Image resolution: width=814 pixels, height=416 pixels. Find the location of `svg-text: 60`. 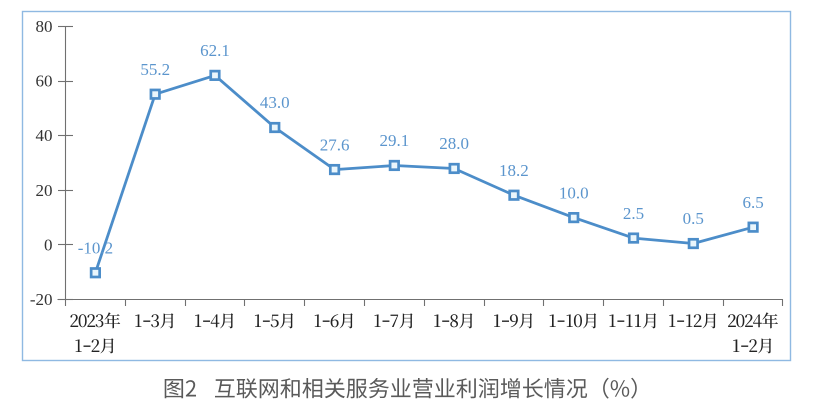

svg-text: 60 is located at coordinates (44, 81).